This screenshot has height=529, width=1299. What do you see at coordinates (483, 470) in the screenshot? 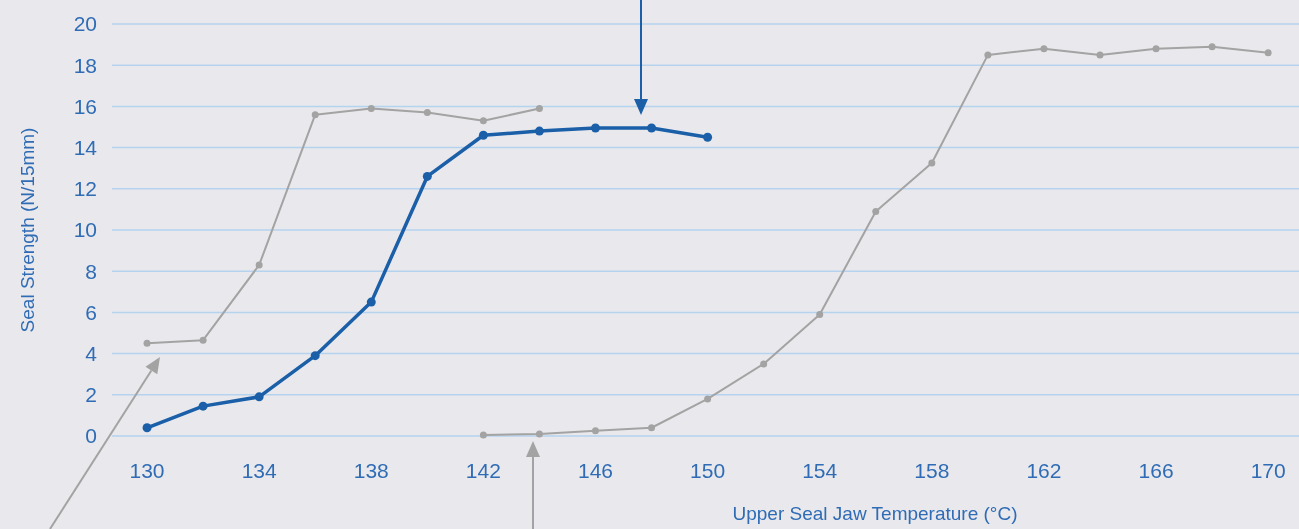
I see `x-tick-label: 142` at bounding box center [483, 470].